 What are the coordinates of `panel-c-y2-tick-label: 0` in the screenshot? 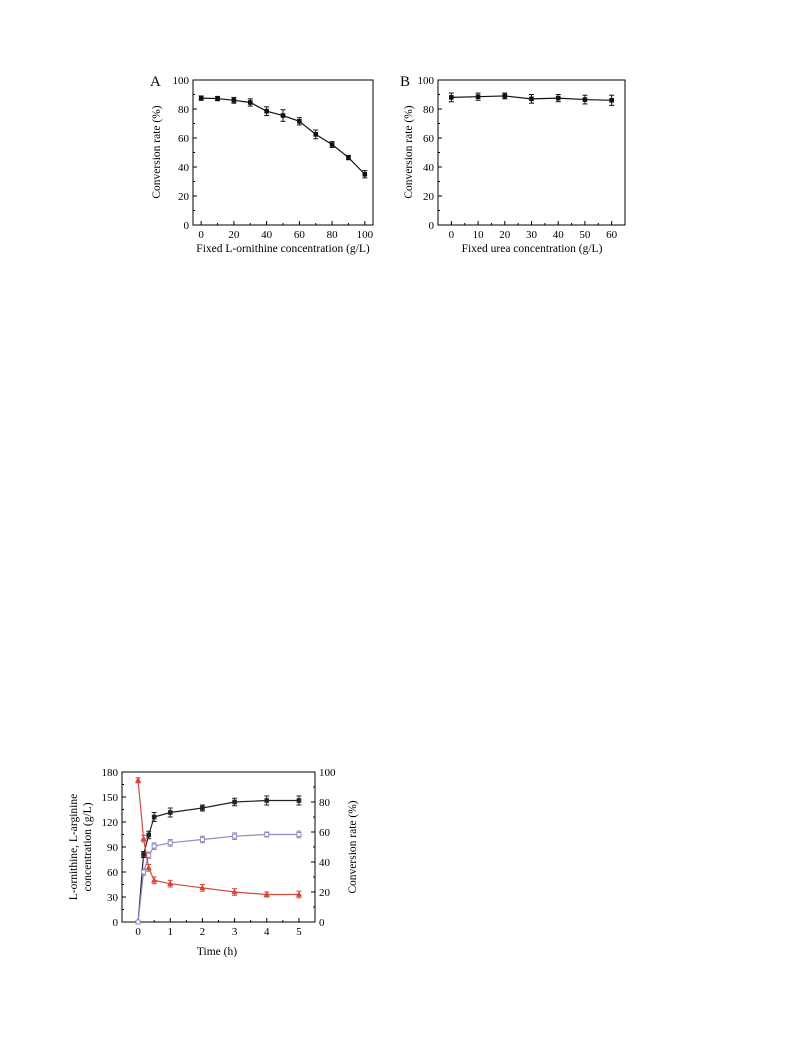 It's located at (322, 923).